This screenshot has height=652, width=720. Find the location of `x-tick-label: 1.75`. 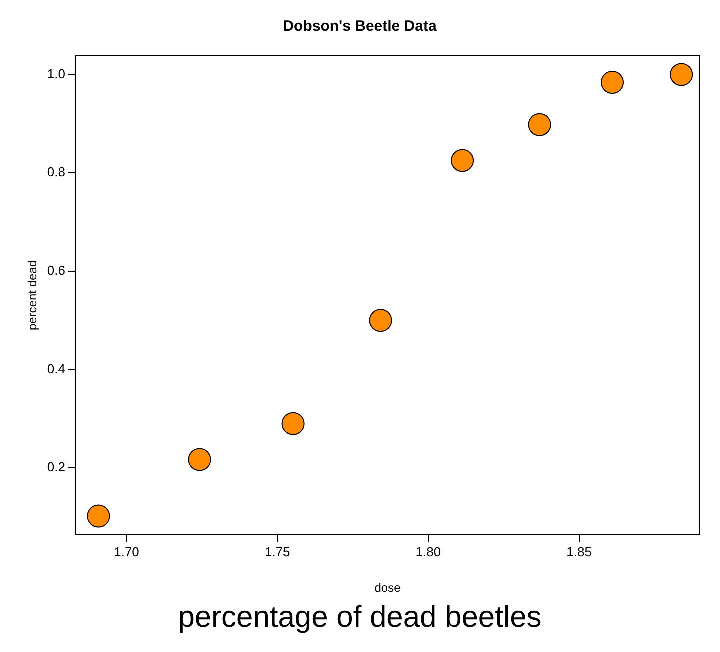

x-tick-label: 1.75 is located at coordinates (277, 552).